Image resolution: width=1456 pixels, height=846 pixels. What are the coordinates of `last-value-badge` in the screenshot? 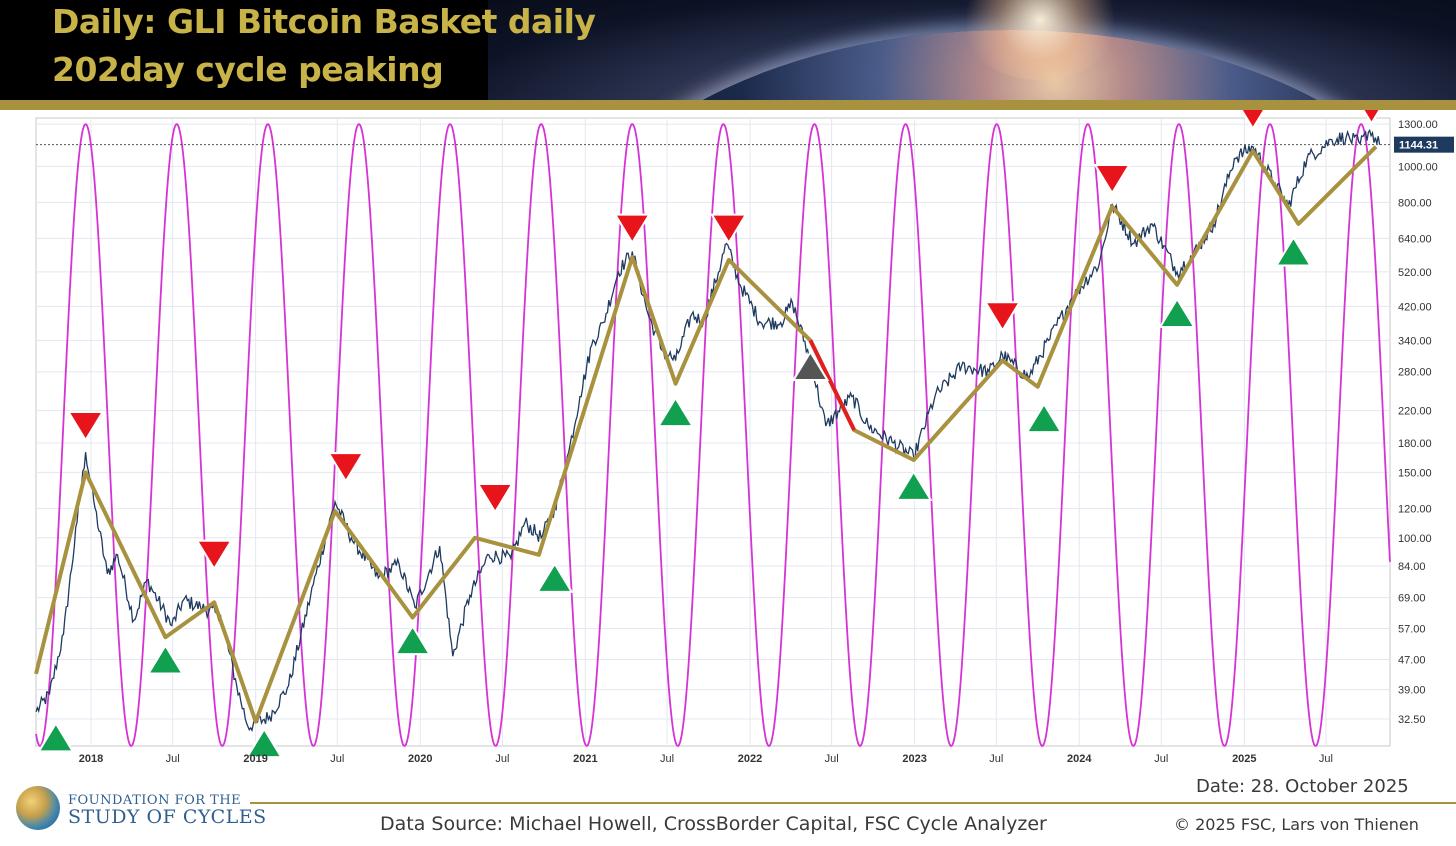 It's located at (1424, 144).